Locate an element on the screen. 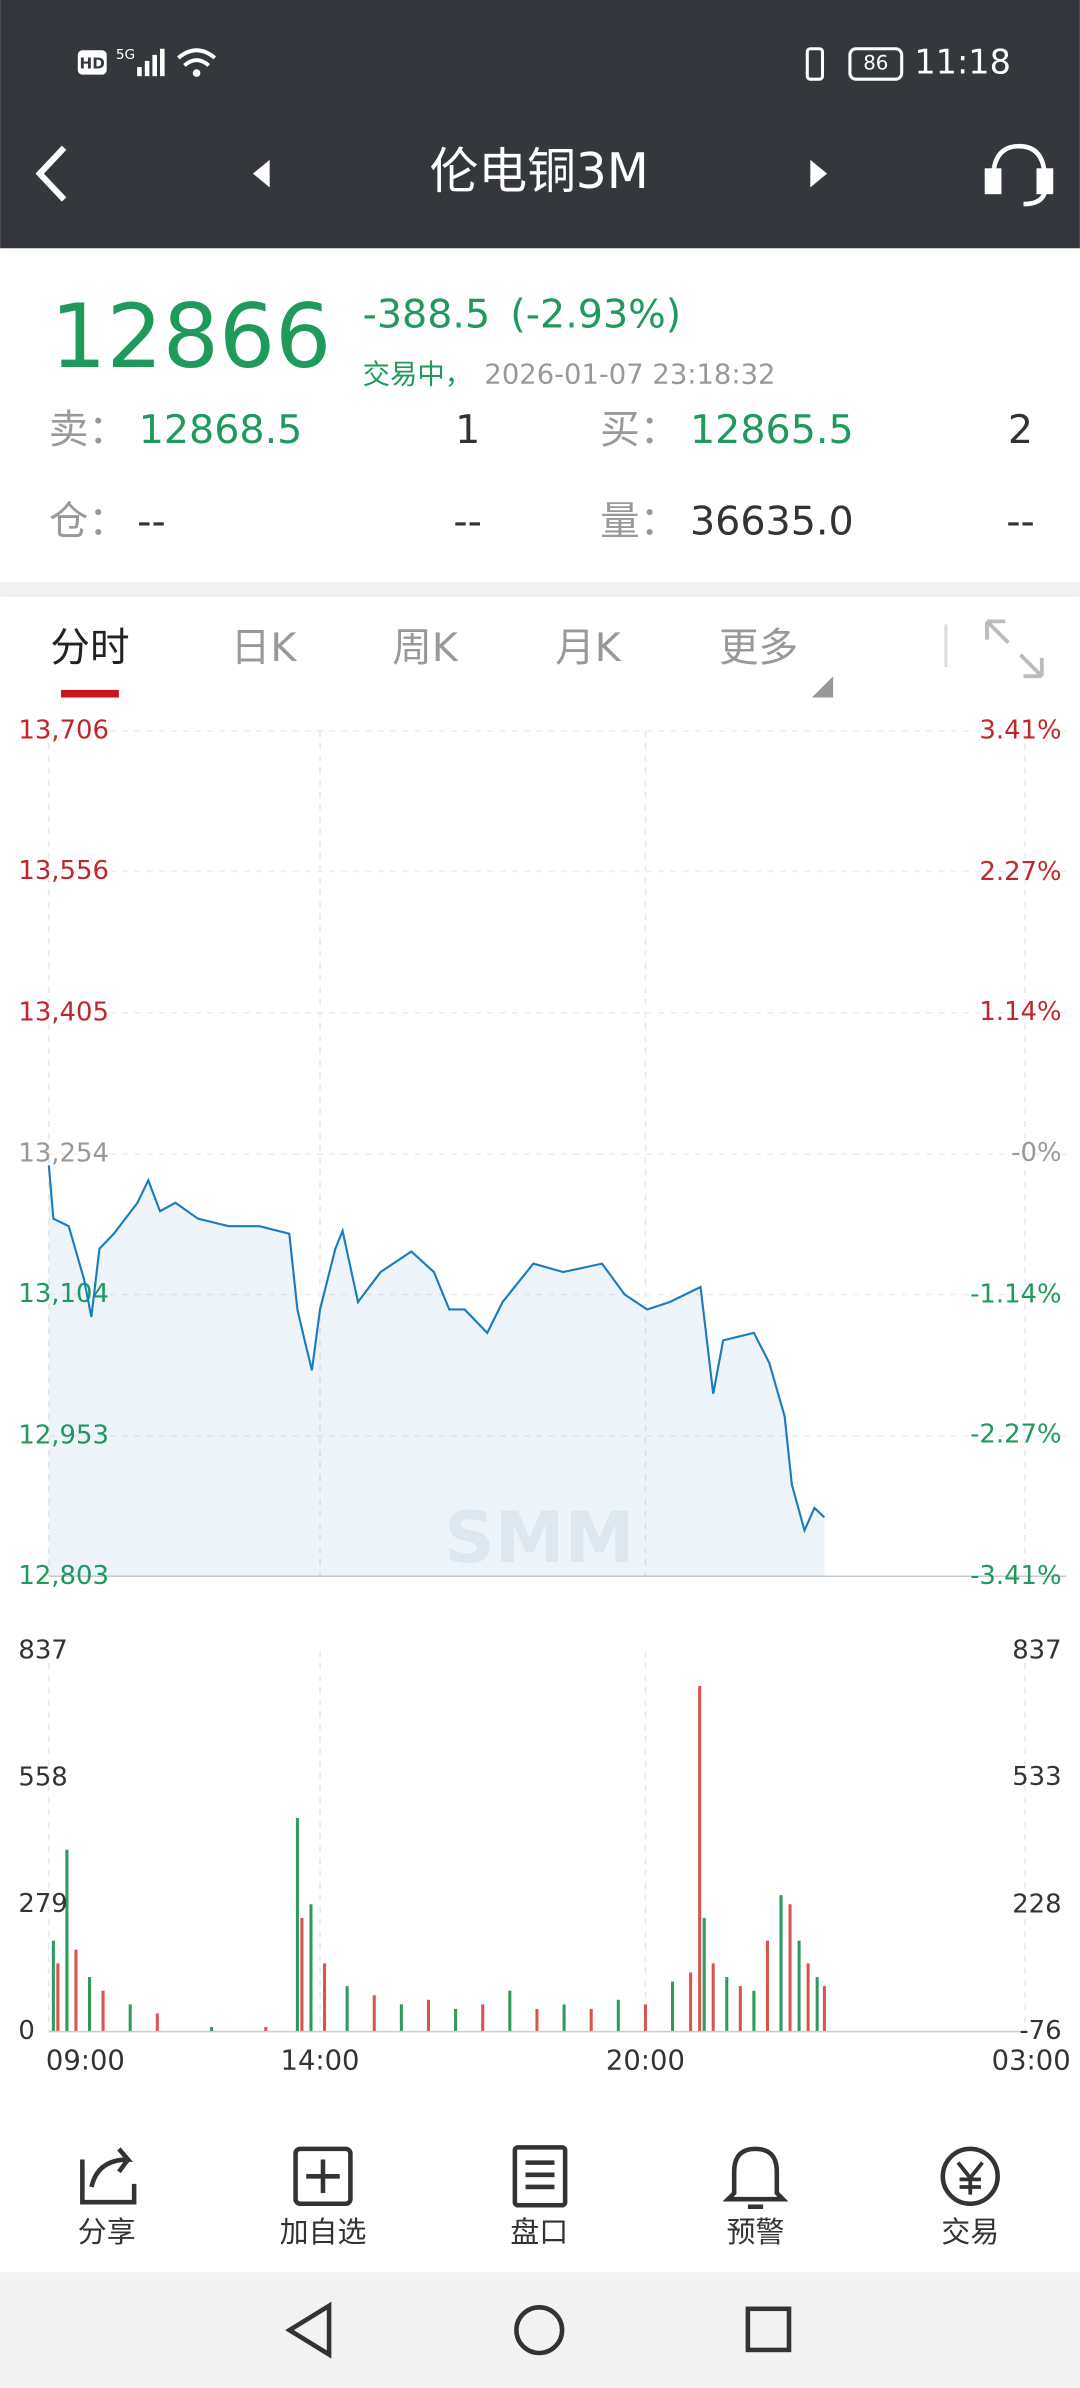 The width and height of the screenshot is (1080, 2388). y2-tick-label: -2.27% is located at coordinates (1016, 1434).